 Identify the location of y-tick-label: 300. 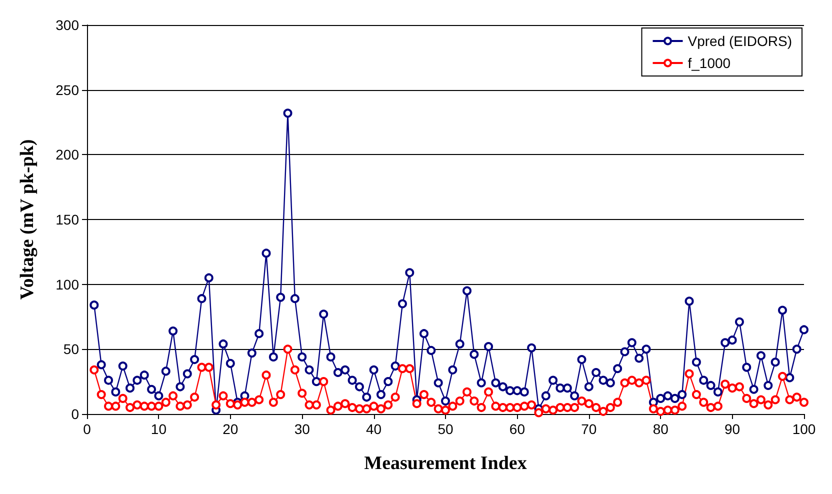
(68, 25).